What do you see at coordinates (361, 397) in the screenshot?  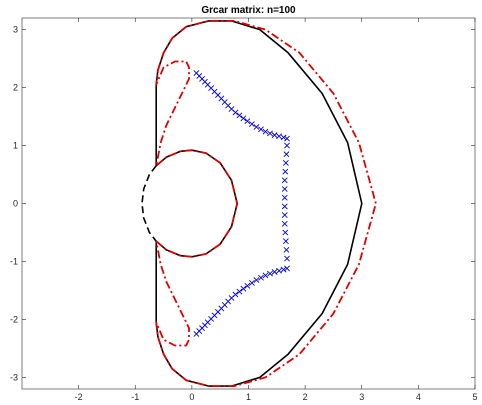 I see `x-tick-label: 3` at bounding box center [361, 397].